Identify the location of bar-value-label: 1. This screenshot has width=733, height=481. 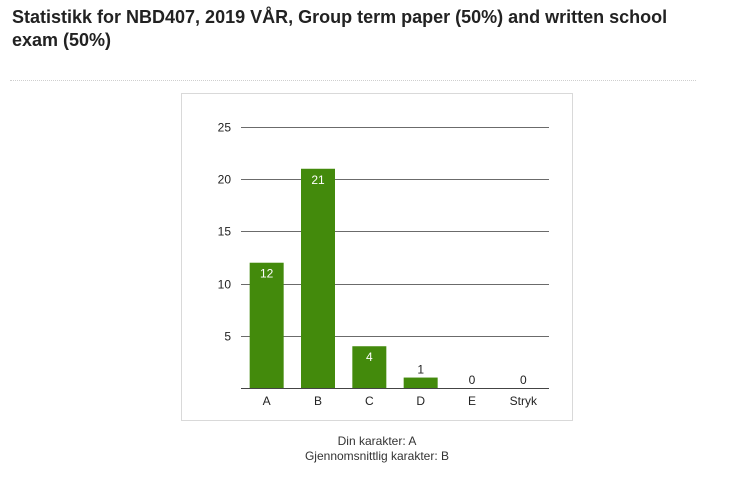
(420, 370).